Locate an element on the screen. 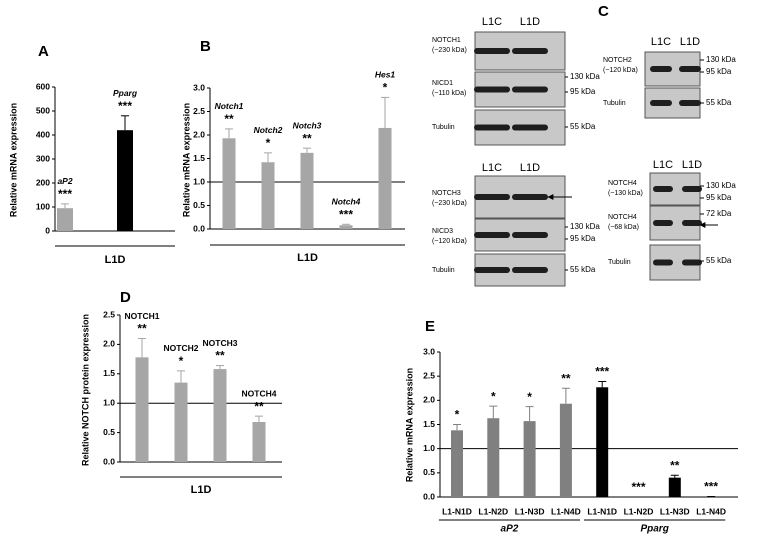  y-tick-label: 400 is located at coordinates (43, 134).